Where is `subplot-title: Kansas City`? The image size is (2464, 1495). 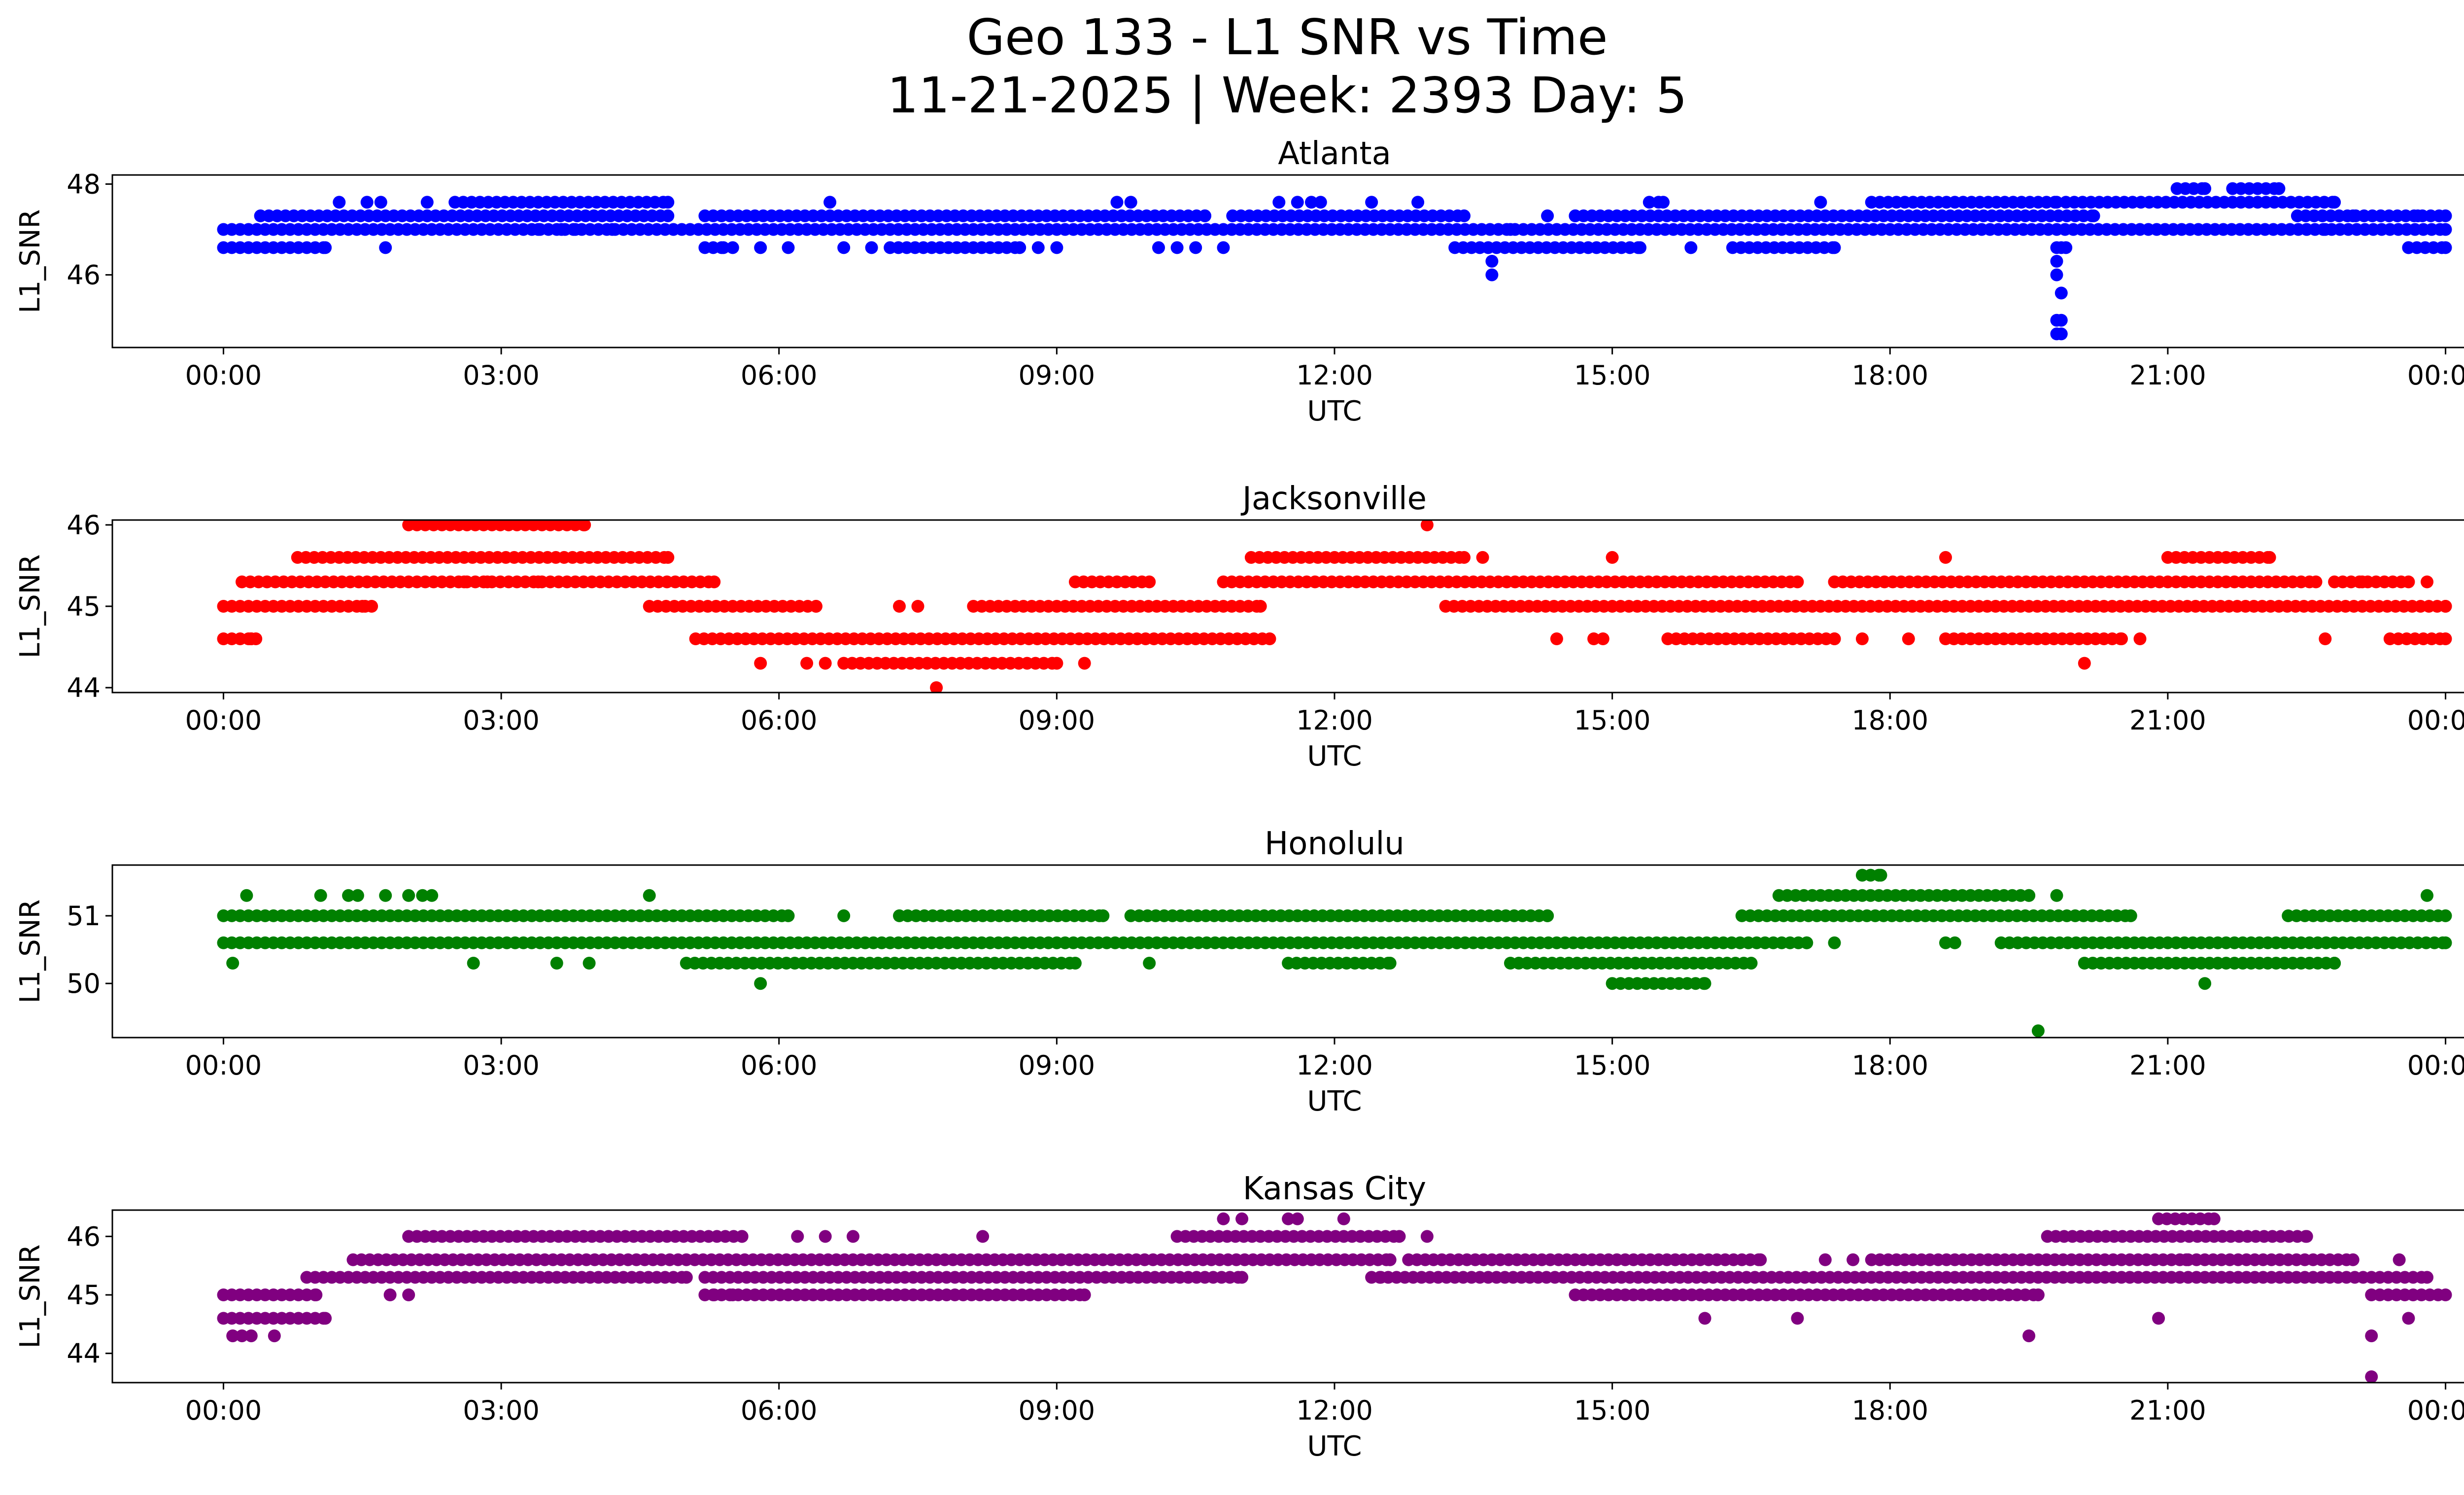
subplot-title: Kansas City is located at coordinates (1334, 1189).